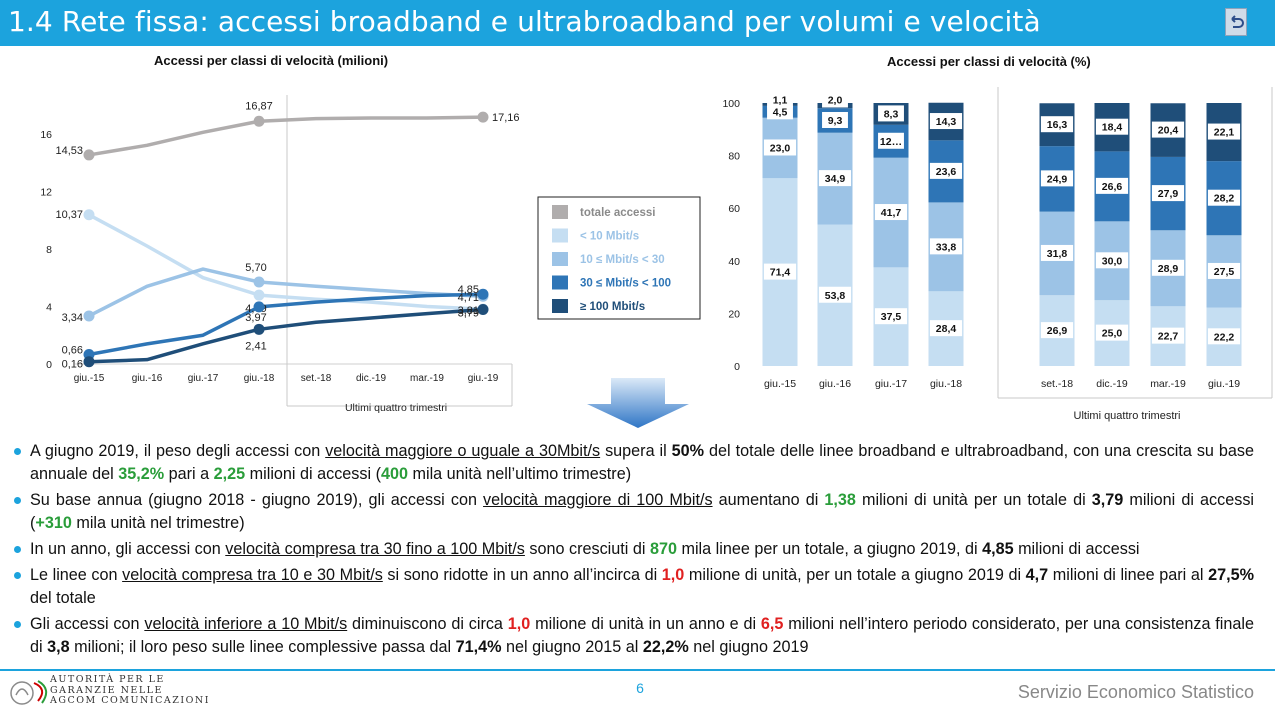  What do you see at coordinates (468, 290) in the screenshot?
I see `data-label: 4,85` at bounding box center [468, 290].